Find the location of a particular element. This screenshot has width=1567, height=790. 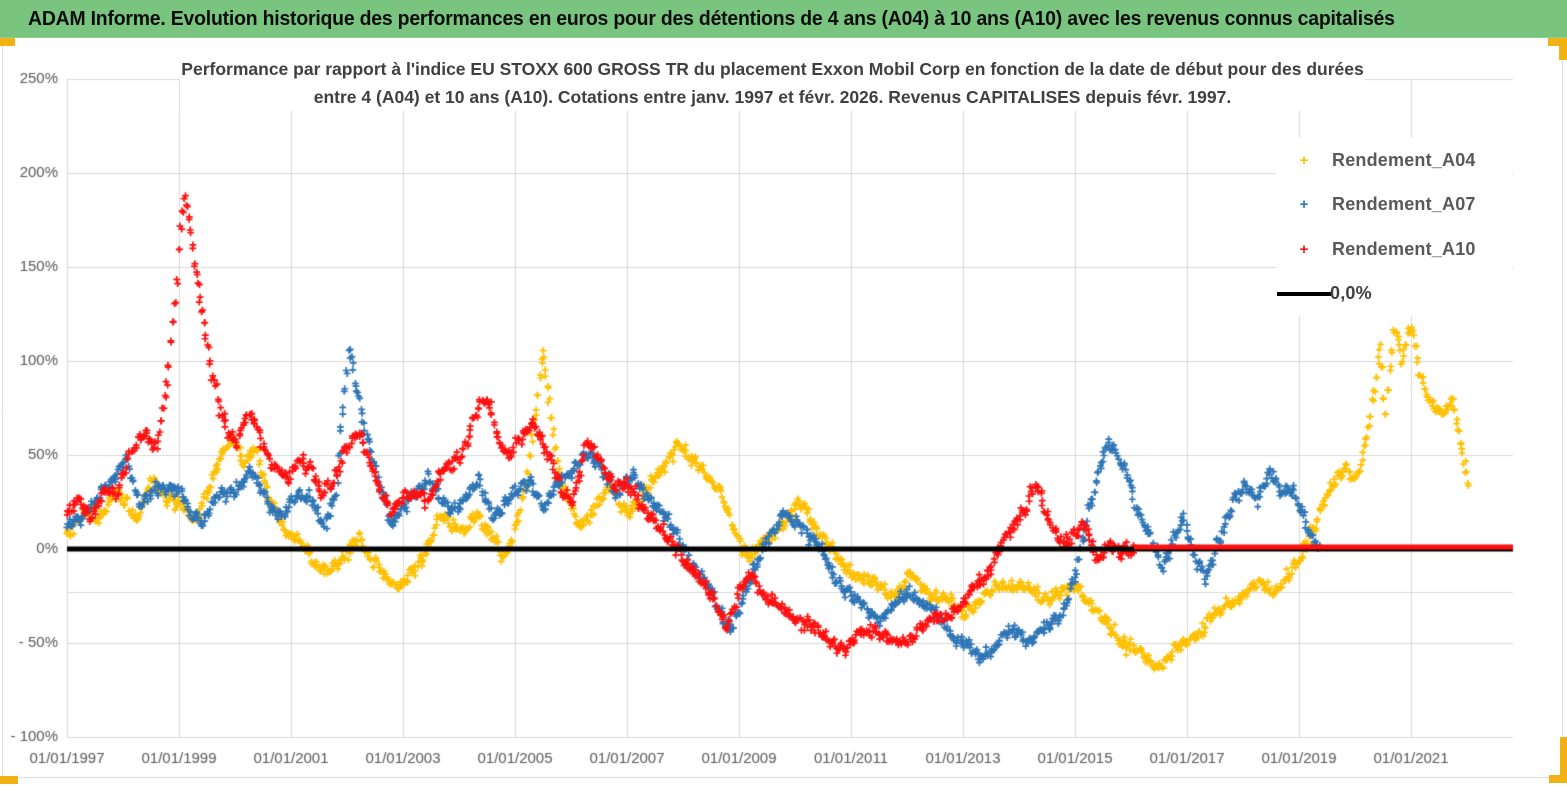

frame-accent-bottom-left is located at coordinates (9, 780).